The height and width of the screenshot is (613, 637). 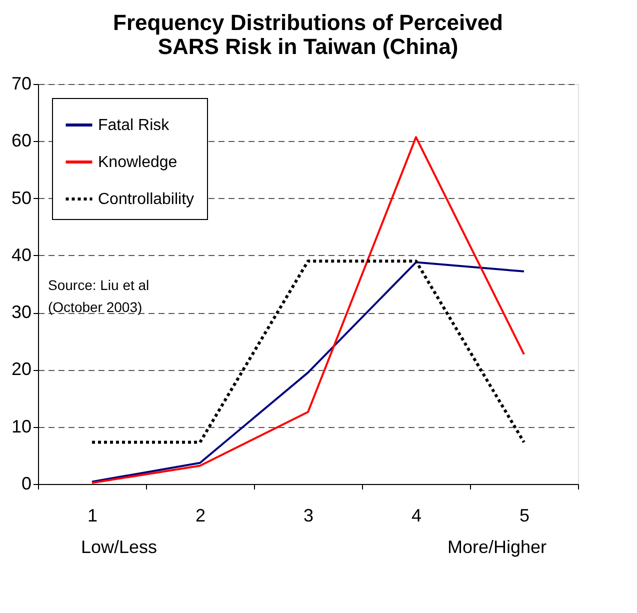 I want to click on annotation: Source: Liu et al (October 2003), so click(x=99, y=296).